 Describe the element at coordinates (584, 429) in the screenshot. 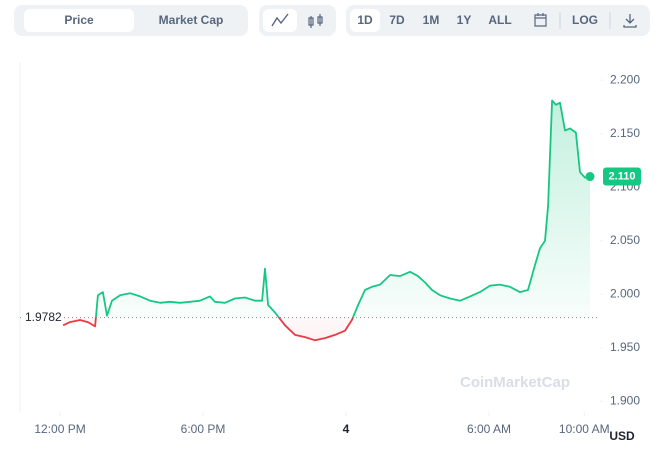

I see `x-tick-label: 10:00 AM` at that location.